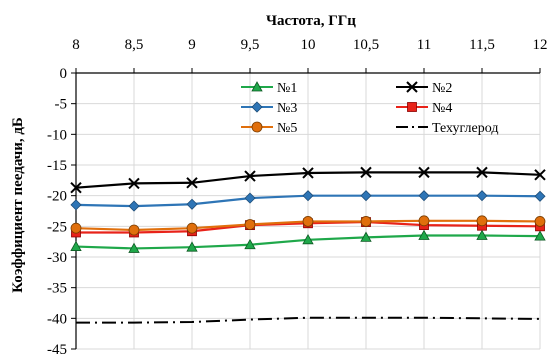  Describe the element at coordinates (61, 105) in the screenshot. I see `y-tick-label: -5` at that location.